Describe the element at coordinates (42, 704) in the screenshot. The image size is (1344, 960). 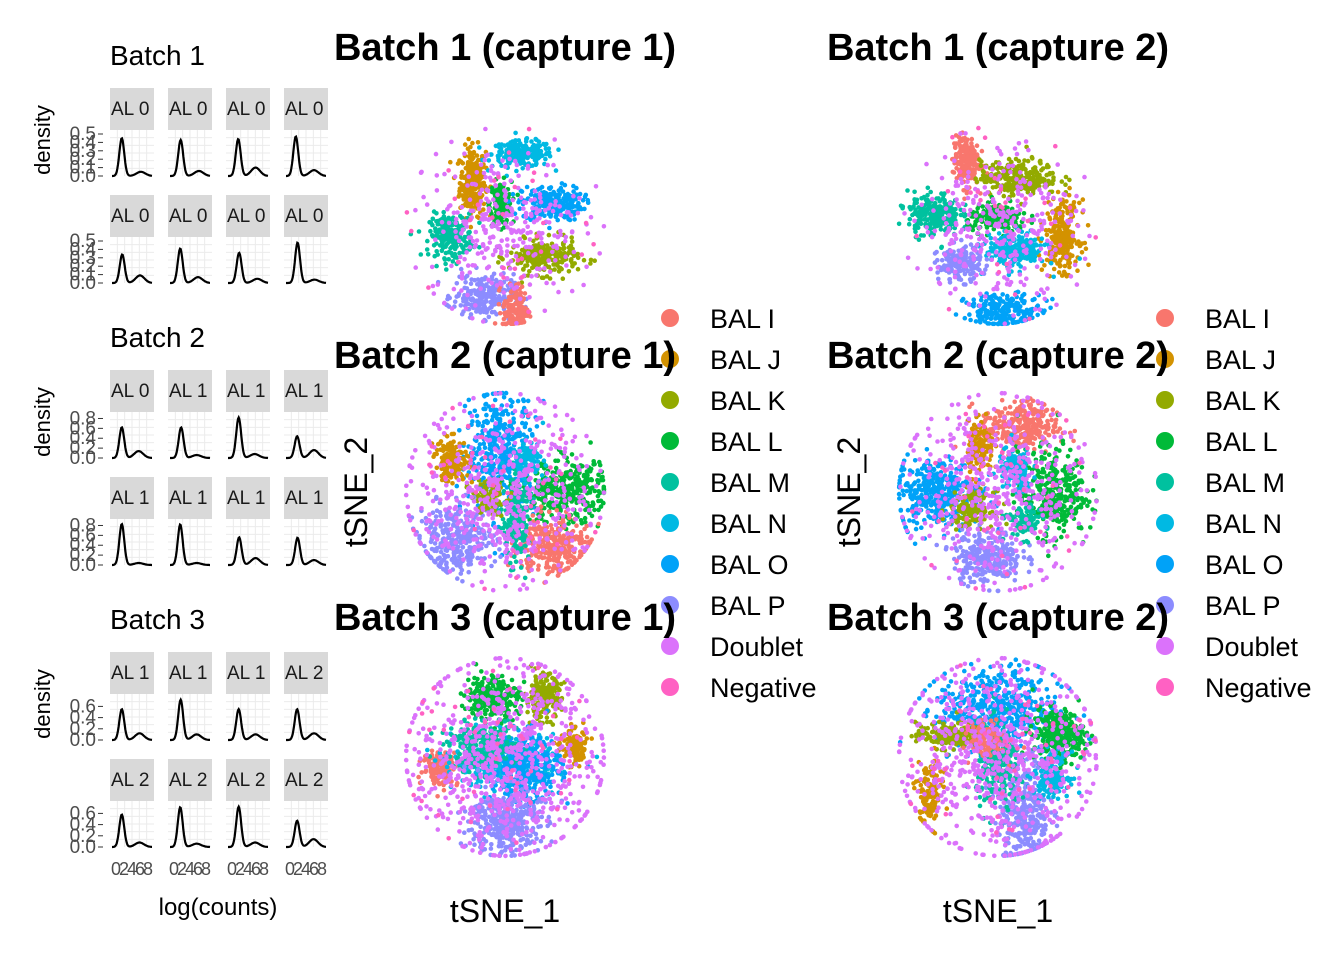
I see `density-y-label: density` at that location.